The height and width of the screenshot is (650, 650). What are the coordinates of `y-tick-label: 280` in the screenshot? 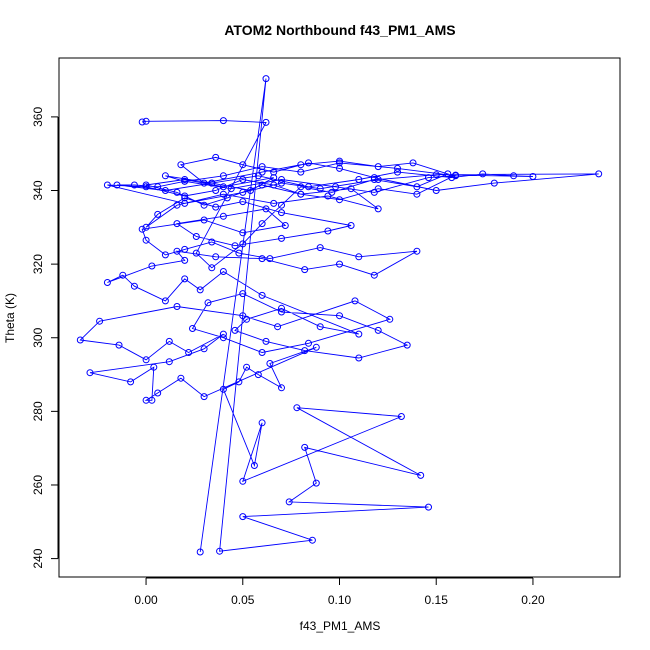 It's located at (38, 411).